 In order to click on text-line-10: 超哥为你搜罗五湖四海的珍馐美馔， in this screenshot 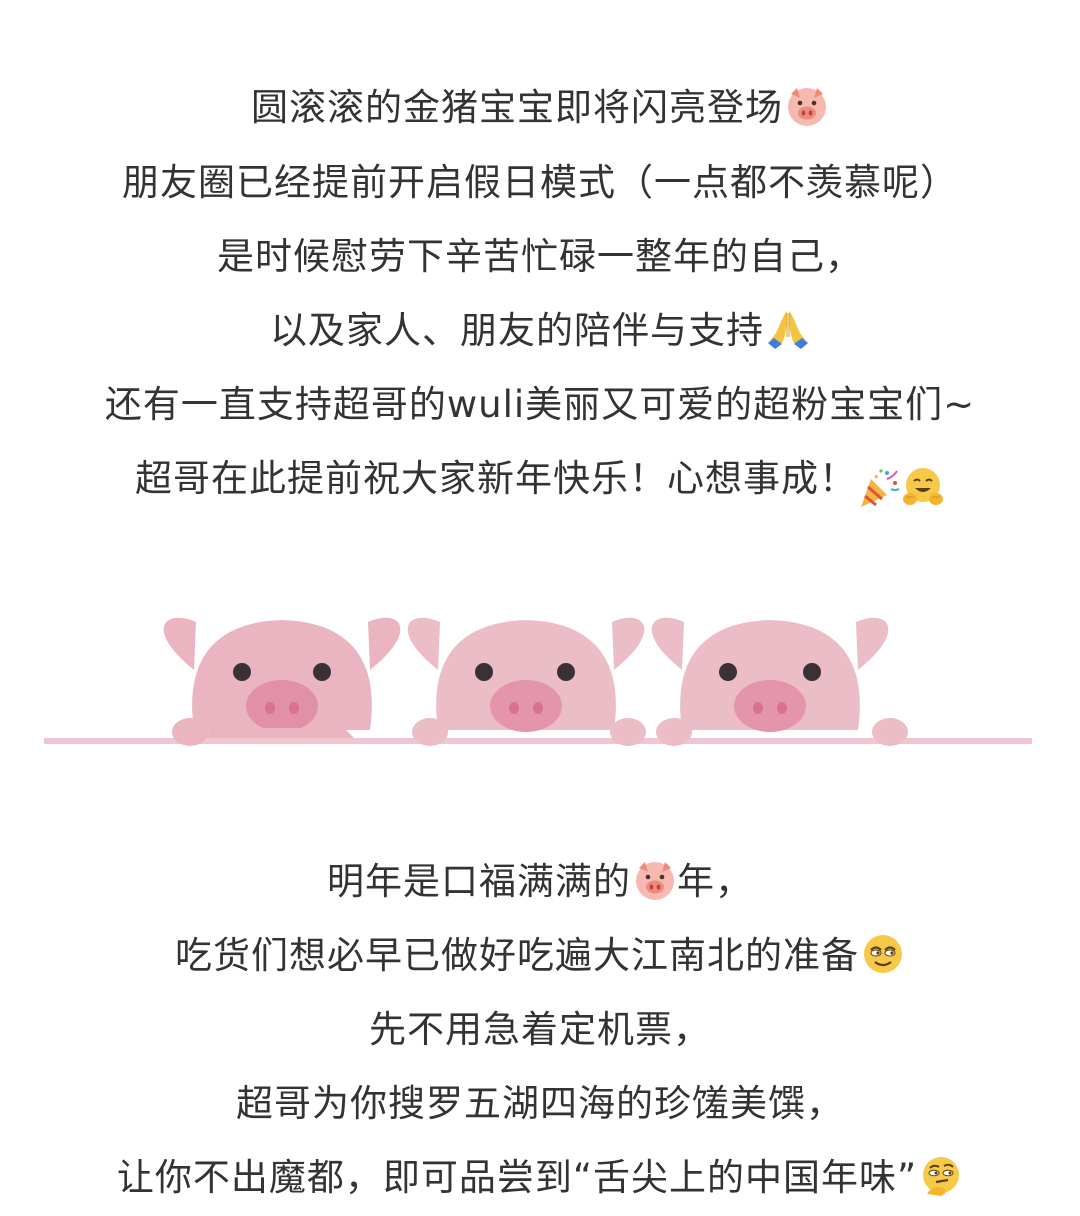, I will do `click(540, 1104)`.